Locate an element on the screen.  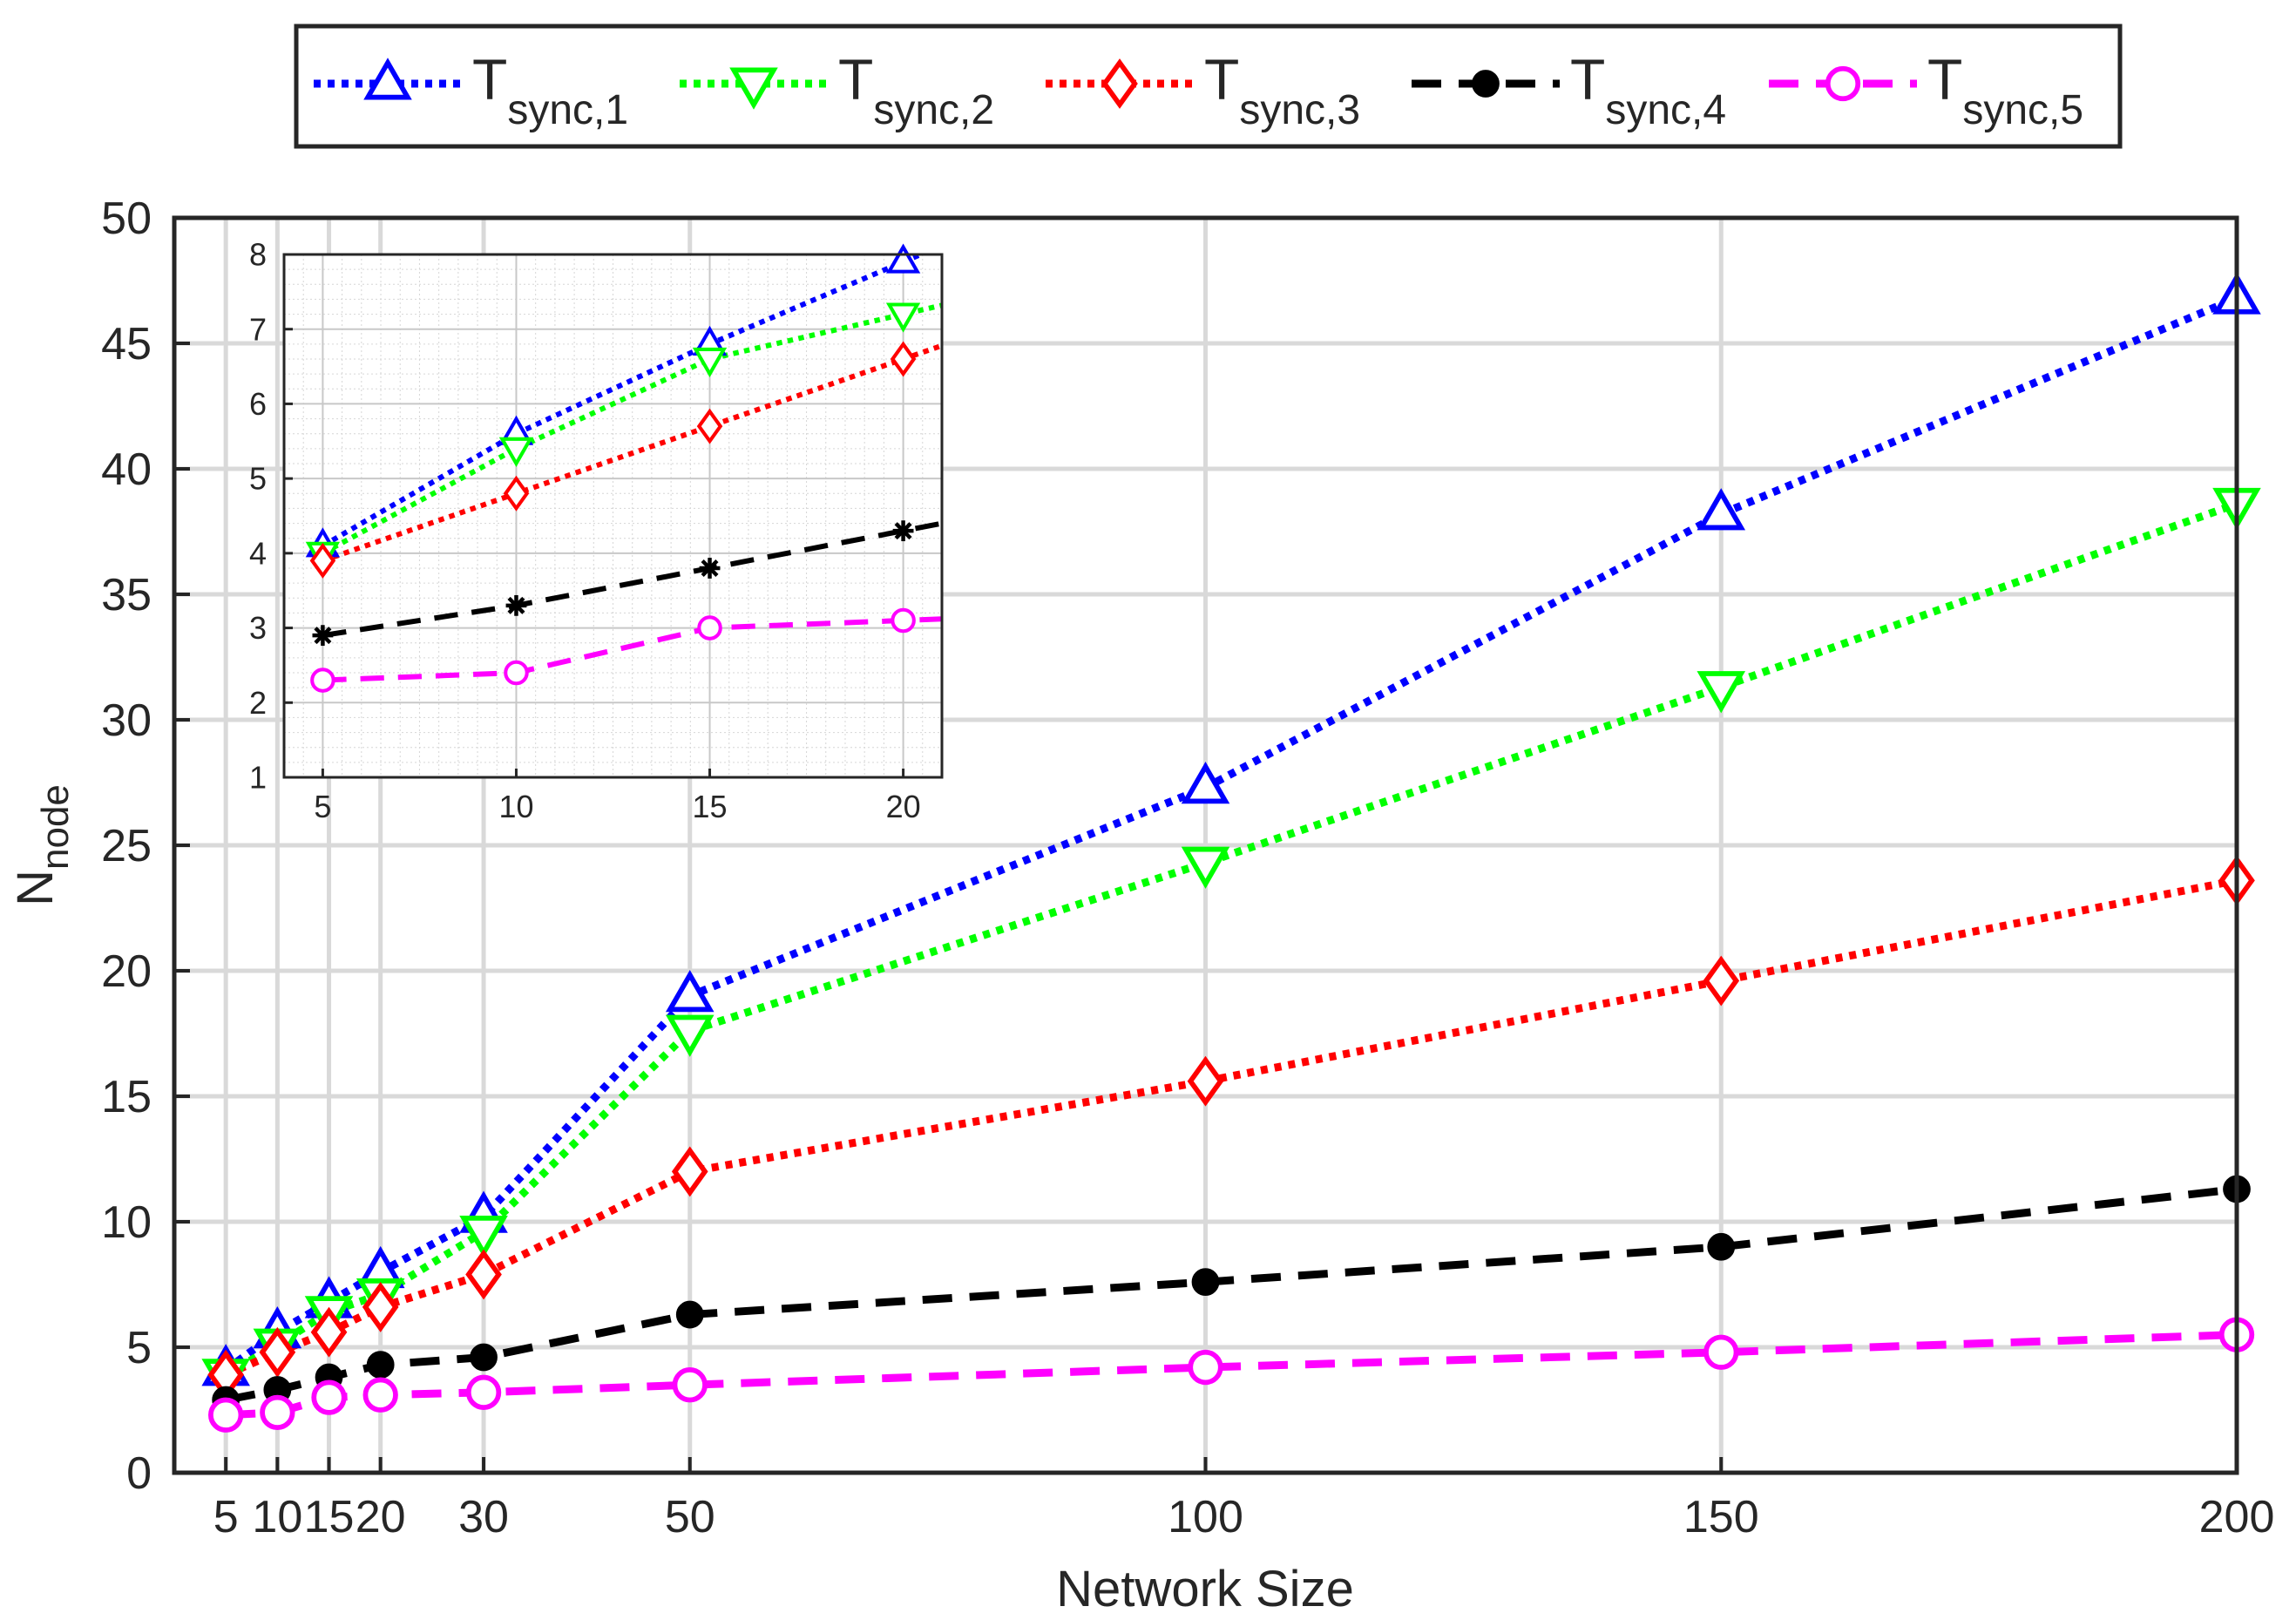
main-y-tick-label: 20 is located at coordinates (126, 971).